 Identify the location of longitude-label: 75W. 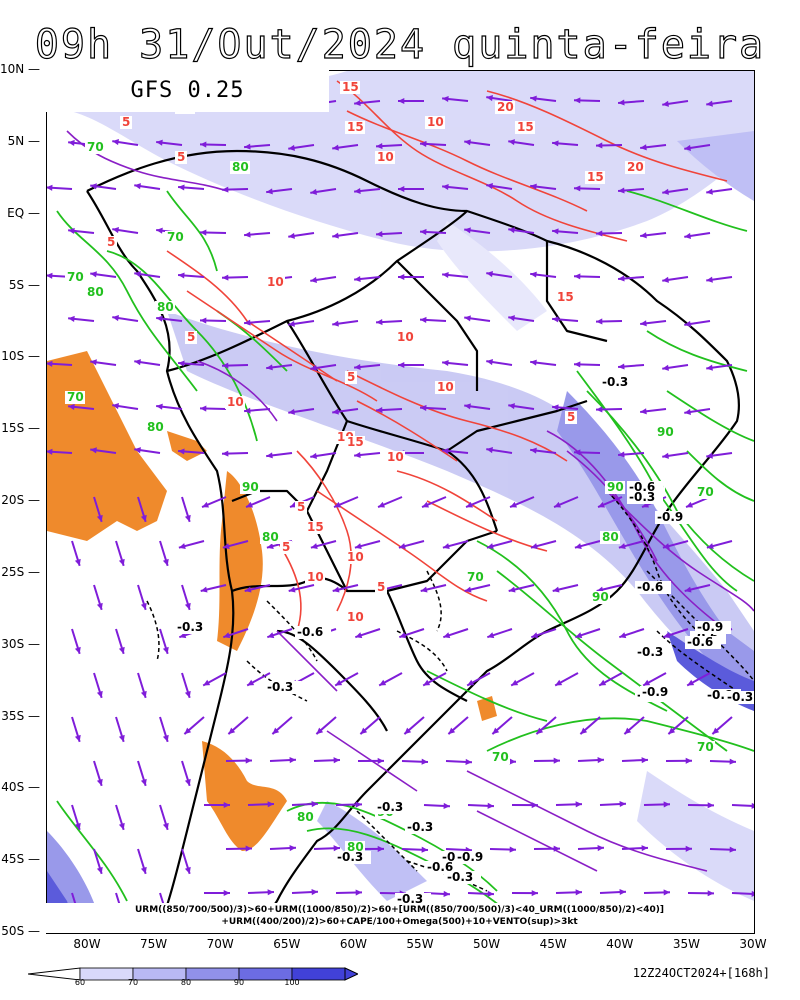
(154, 944).